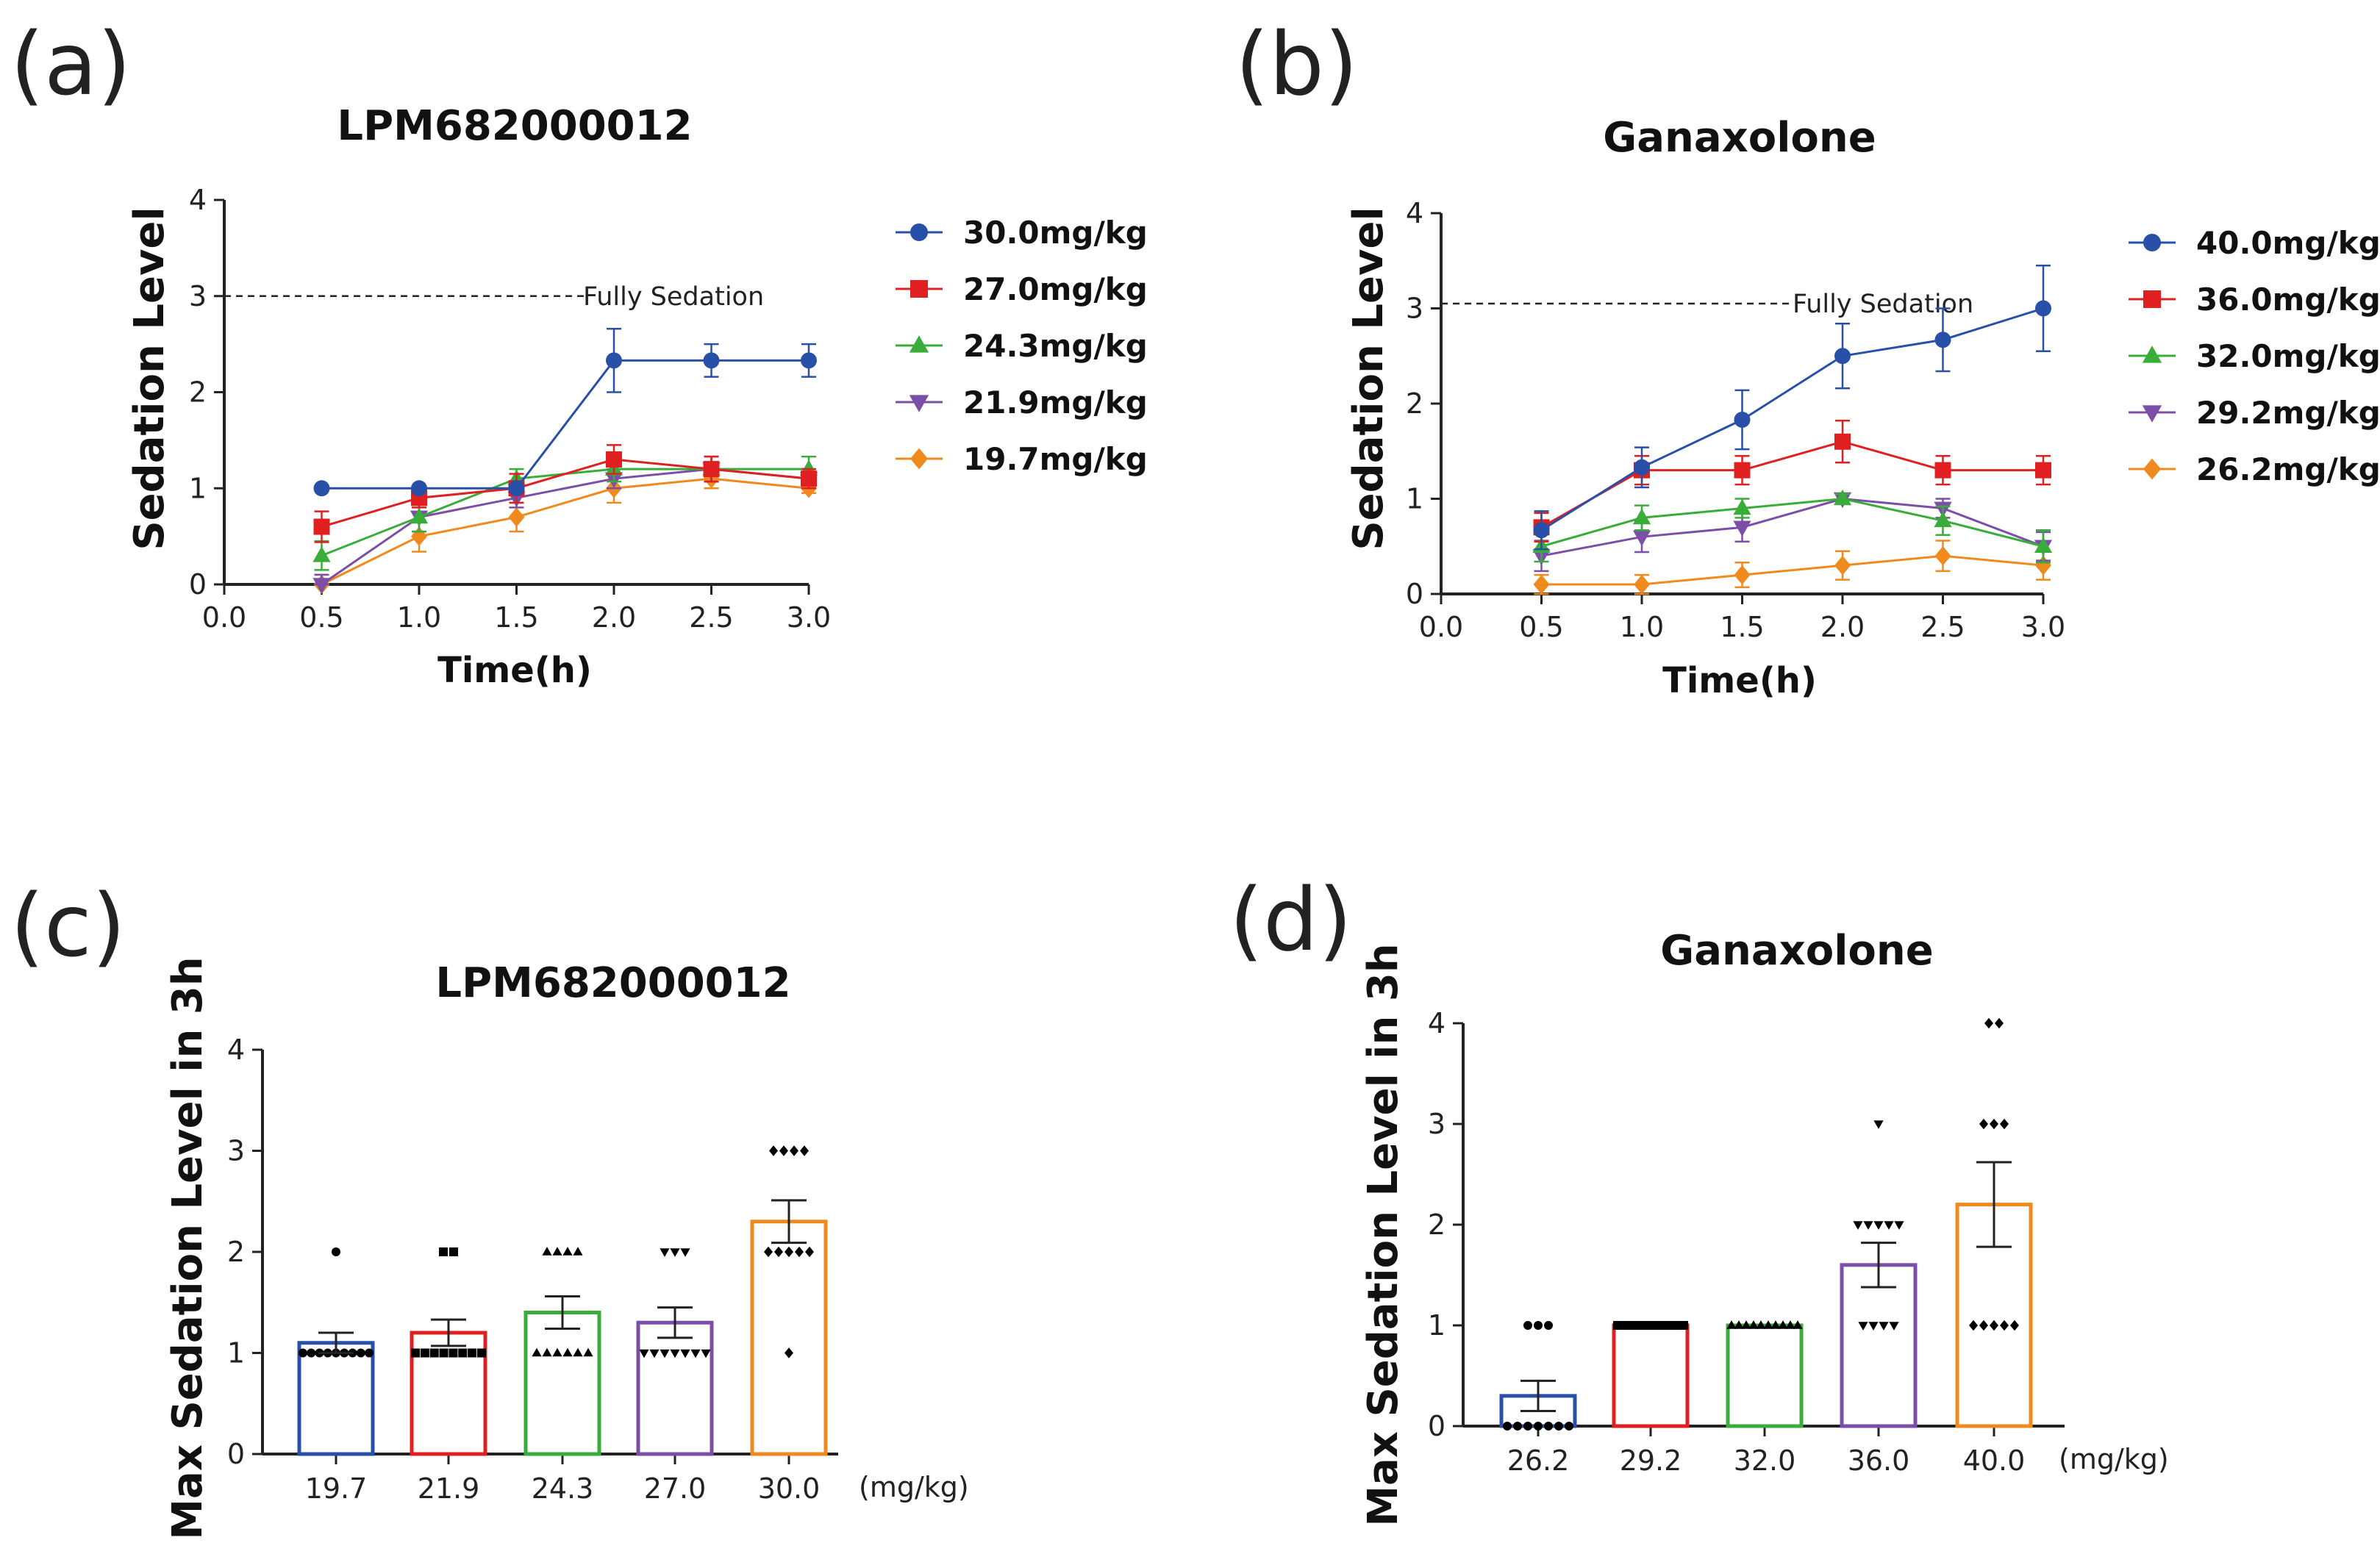 This screenshot has width=2380, height=1554. What do you see at coordinates (711, 617) in the screenshot?
I see `x-tick-label: 2.5` at bounding box center [711, 617].